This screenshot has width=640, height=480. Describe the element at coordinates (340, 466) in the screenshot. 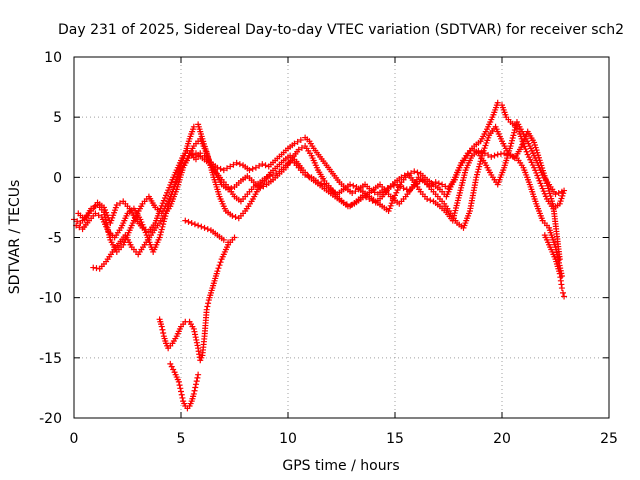

I see `x-axis-label: GPS time / hours` at that location.